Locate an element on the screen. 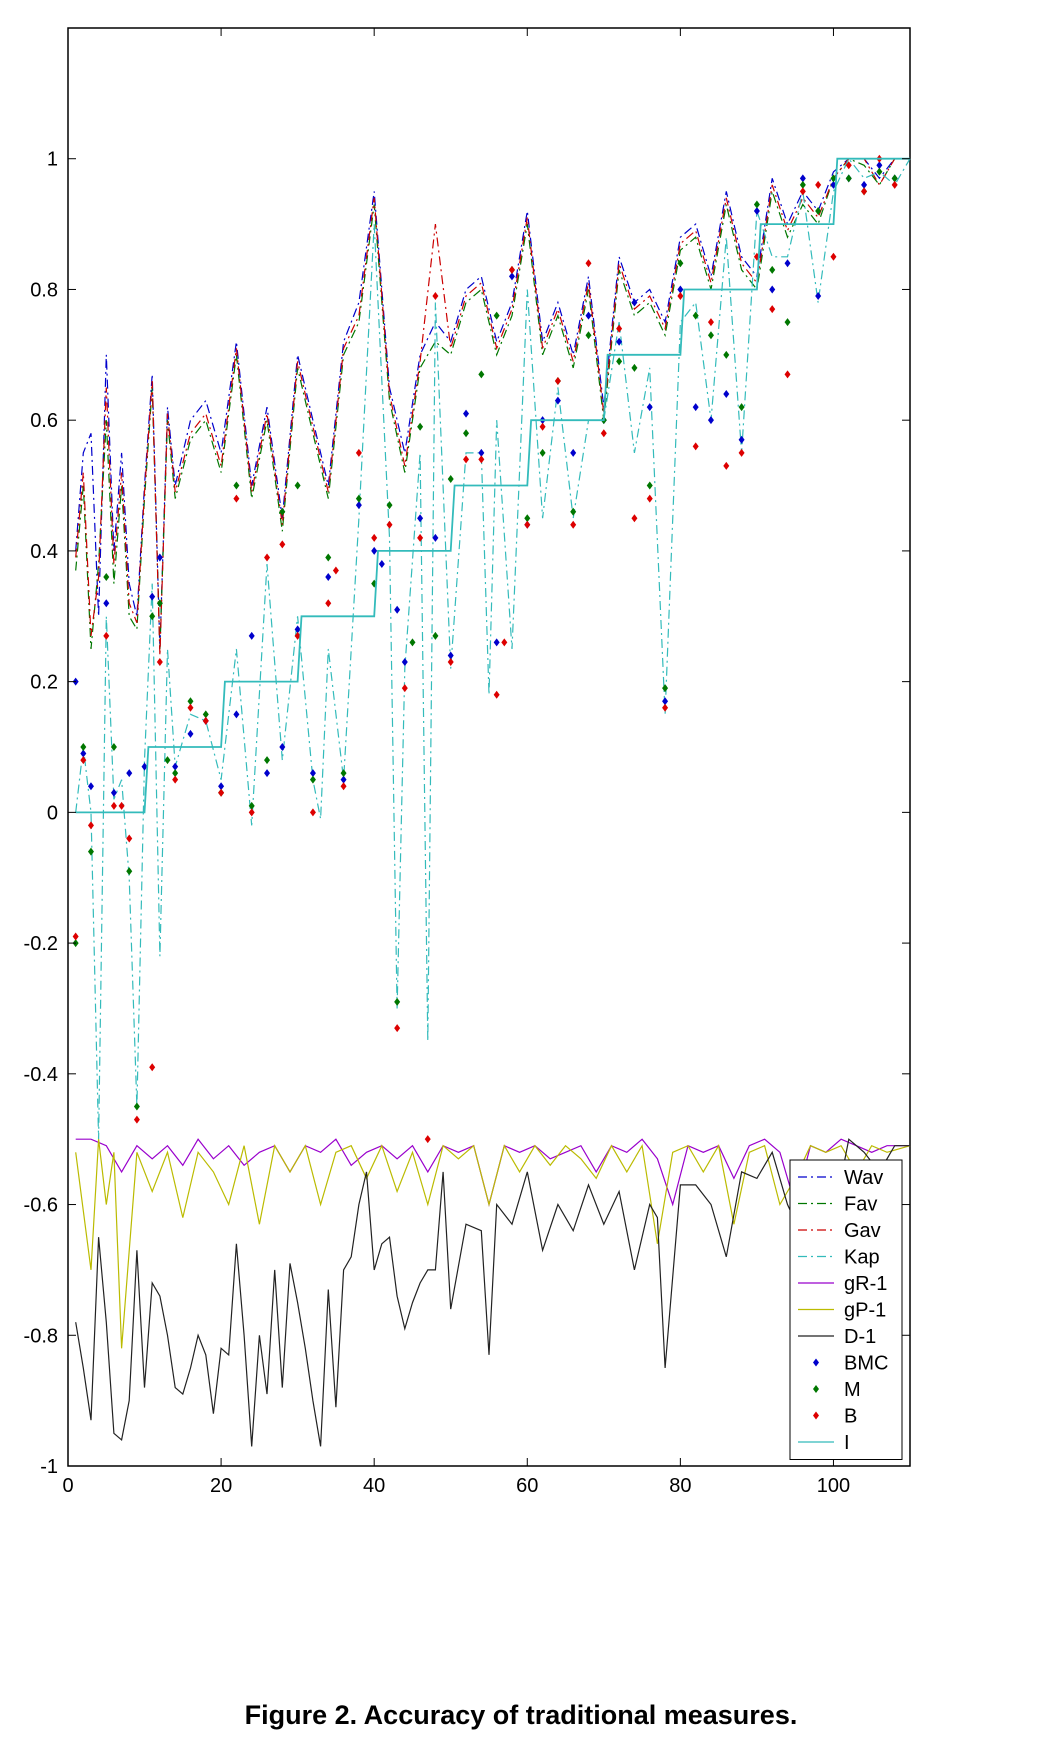 This screenshot has width=1042, height=1751. legend-swatch-bmc is located at coordinates (816, 1362).